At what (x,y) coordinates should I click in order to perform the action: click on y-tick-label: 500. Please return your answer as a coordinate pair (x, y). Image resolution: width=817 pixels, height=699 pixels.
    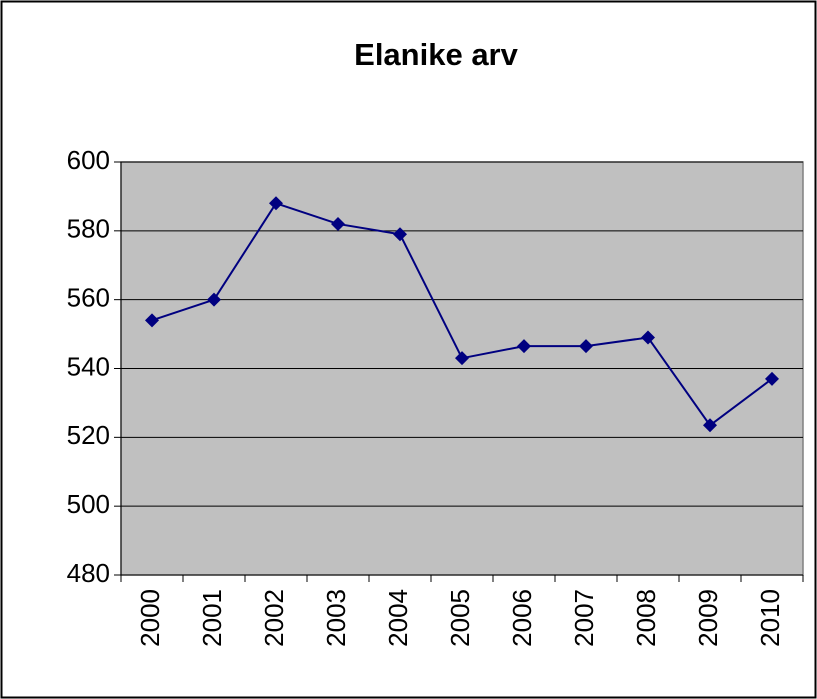
    Looking at the image, I should click on (88, 504).